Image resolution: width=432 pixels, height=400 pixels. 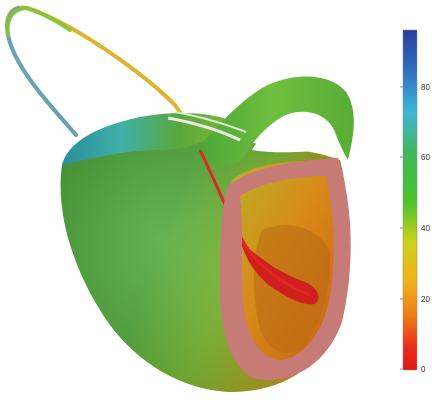 What do you see at coordinates (291, 135) in the screenshot?
I see `arch-opening` at bounding box center [291, 135].